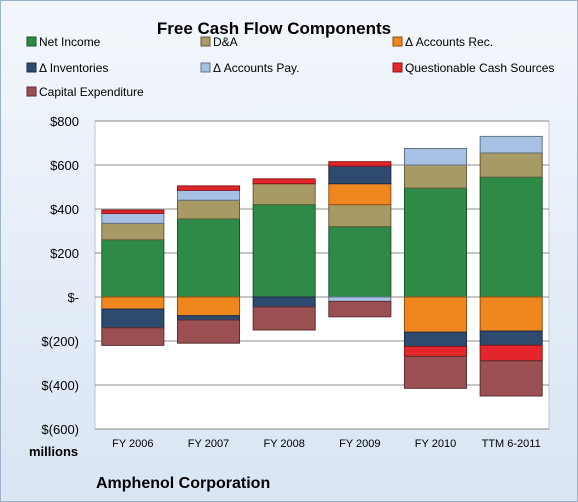  What do you see at coordinates (31, 67) in the screenshot?
I see `legend-swatch-delta-inventories` at bounding box center [31, 67].